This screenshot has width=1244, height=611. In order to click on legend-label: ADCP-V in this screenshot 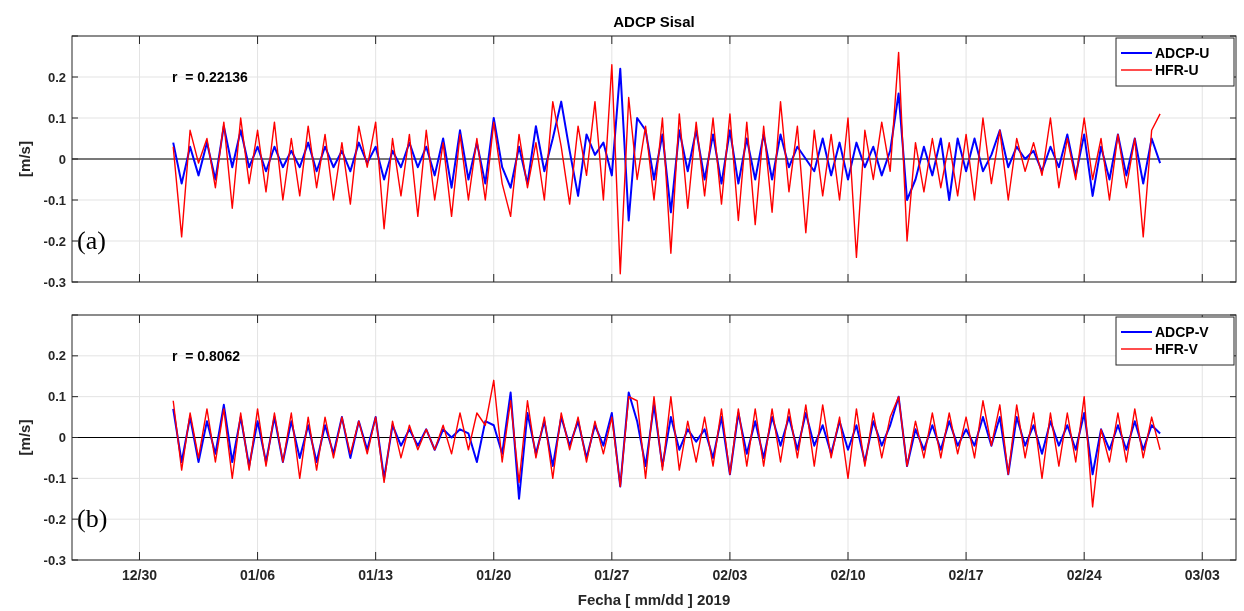, I will do `click(1182, 332)`.